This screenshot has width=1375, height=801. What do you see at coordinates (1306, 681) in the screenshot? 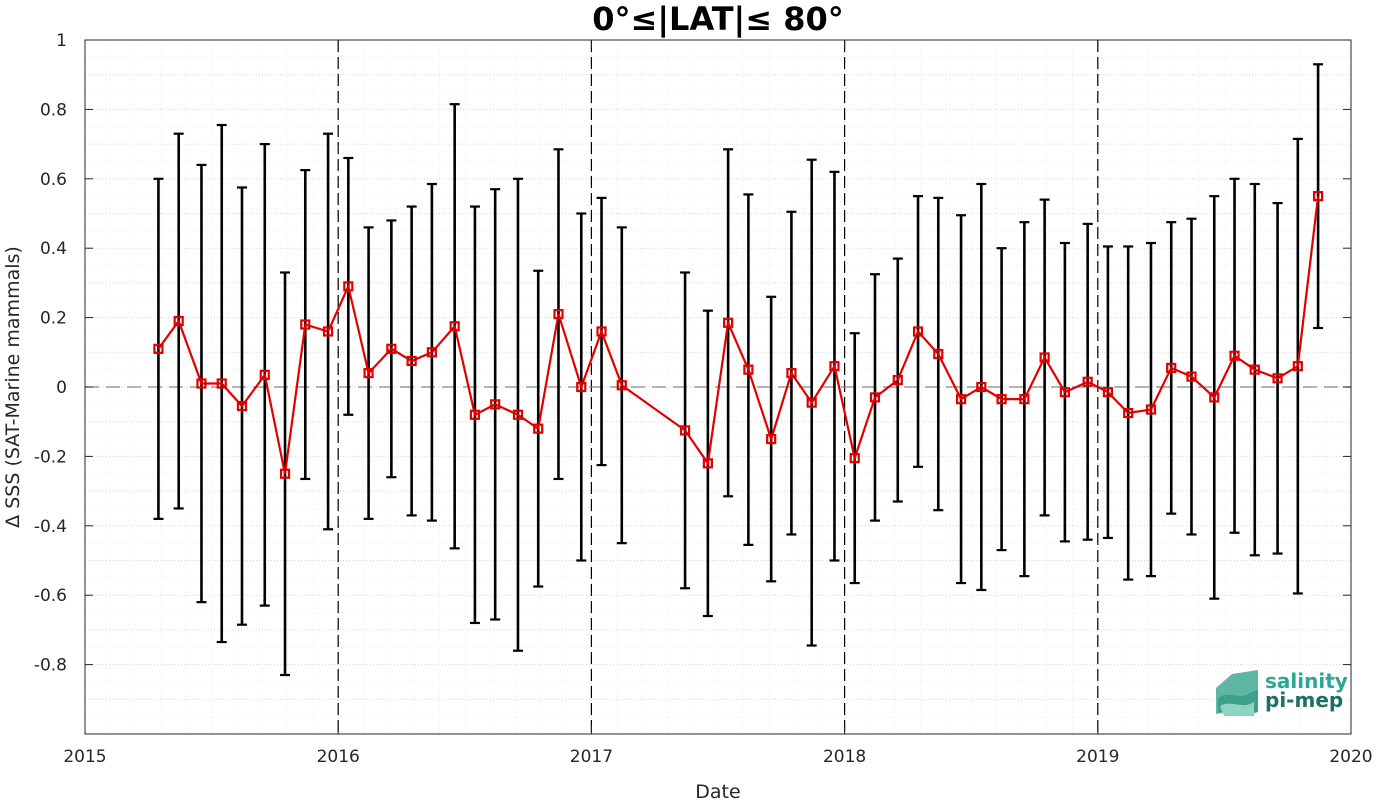
I see `logo-text-salinity: salinity` at bounding box center [1306, 681].